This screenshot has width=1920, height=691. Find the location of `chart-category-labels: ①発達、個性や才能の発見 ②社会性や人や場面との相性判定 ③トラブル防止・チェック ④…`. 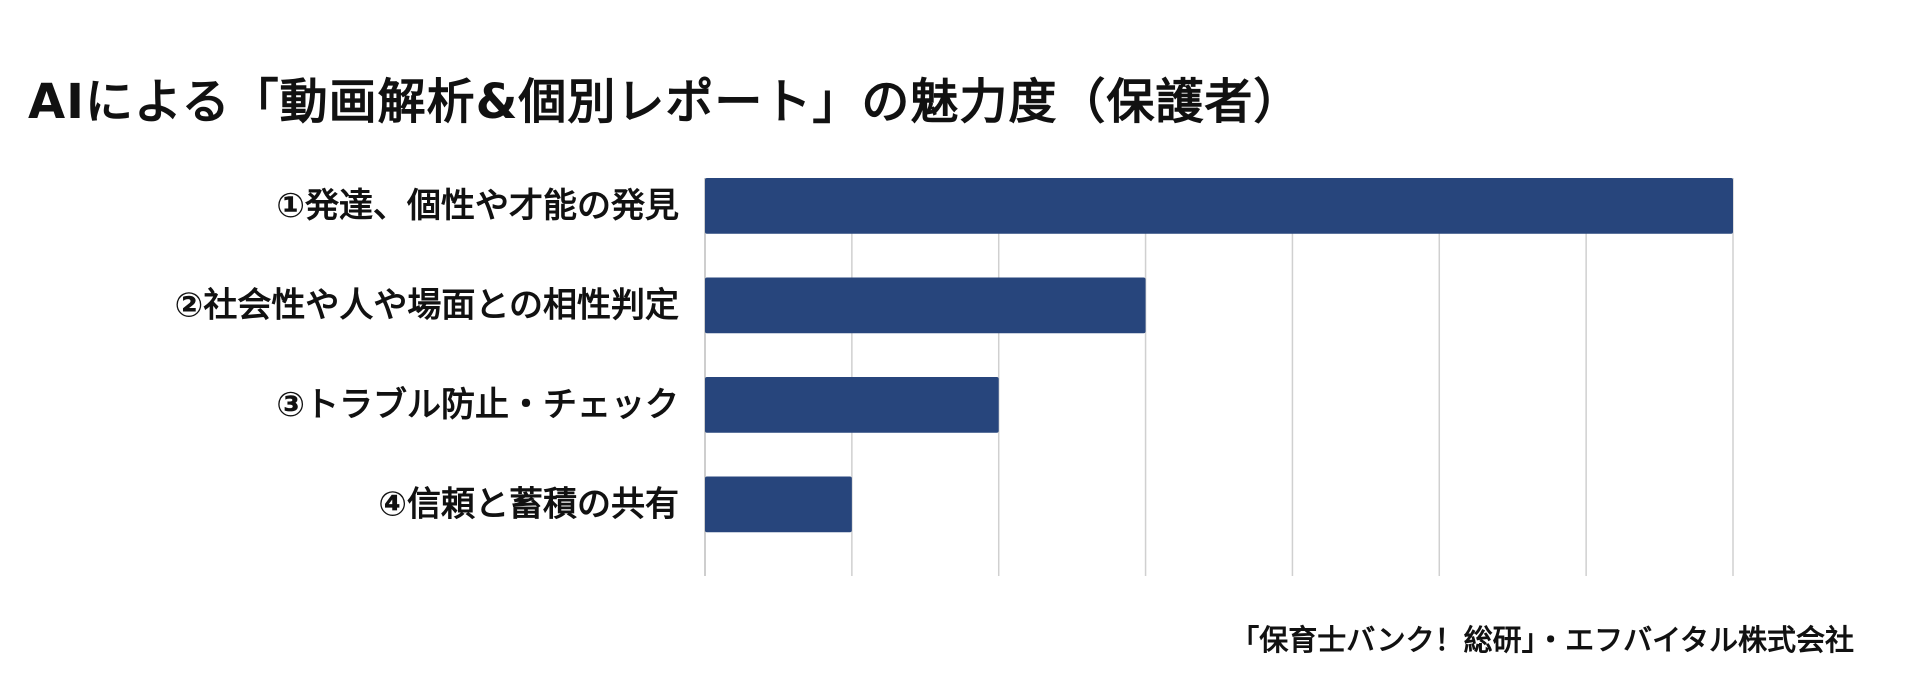

chart-category-labels: ①発達、個性や才能の発見 ②社会性や人や場面との相性判定 ③トラブル防止・チェック ④… is located at coordinates (427, 355).